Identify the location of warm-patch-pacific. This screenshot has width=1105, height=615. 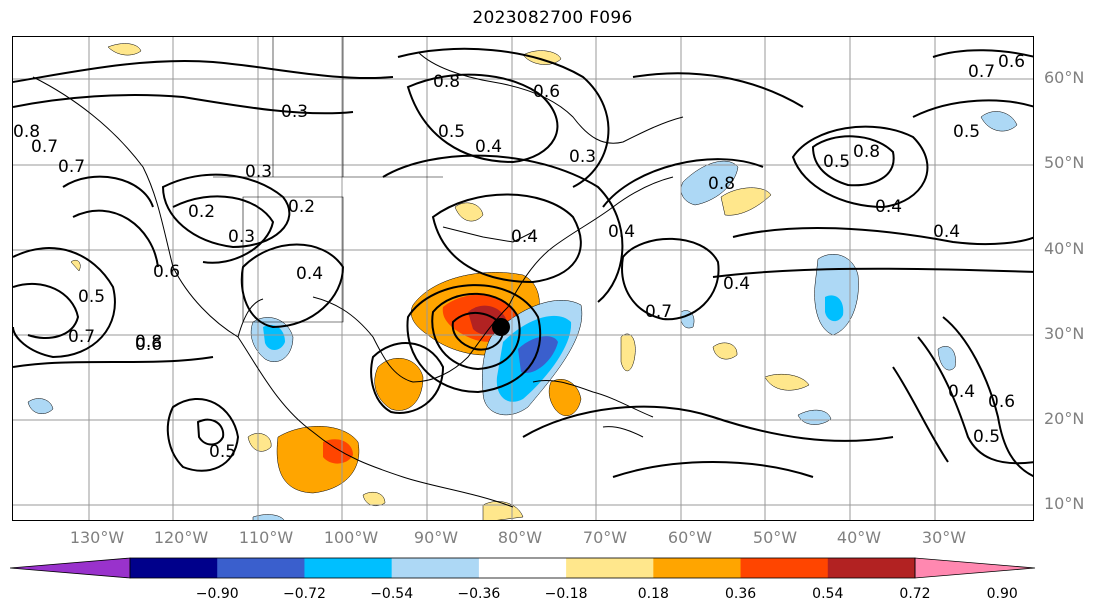
(75, 265).